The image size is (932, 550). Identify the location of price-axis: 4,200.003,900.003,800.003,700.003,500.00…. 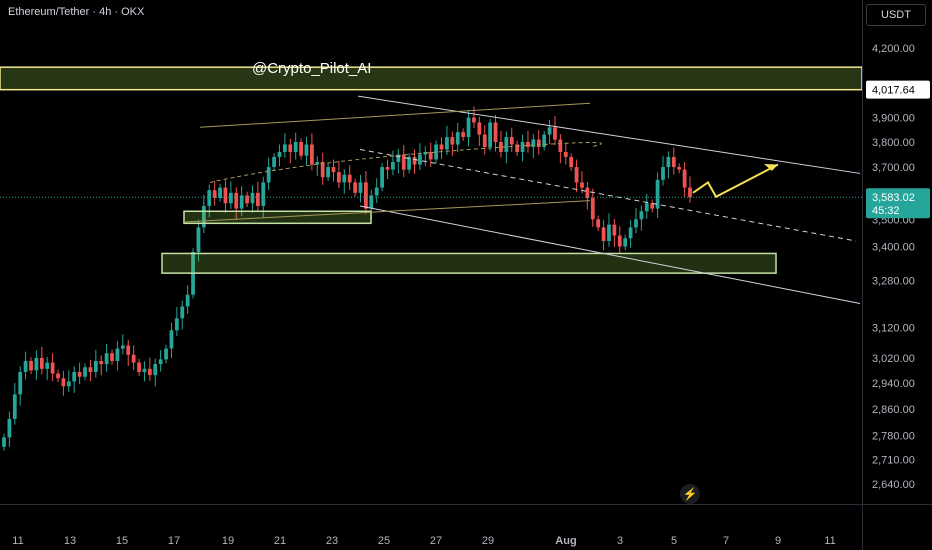
(896, 275).